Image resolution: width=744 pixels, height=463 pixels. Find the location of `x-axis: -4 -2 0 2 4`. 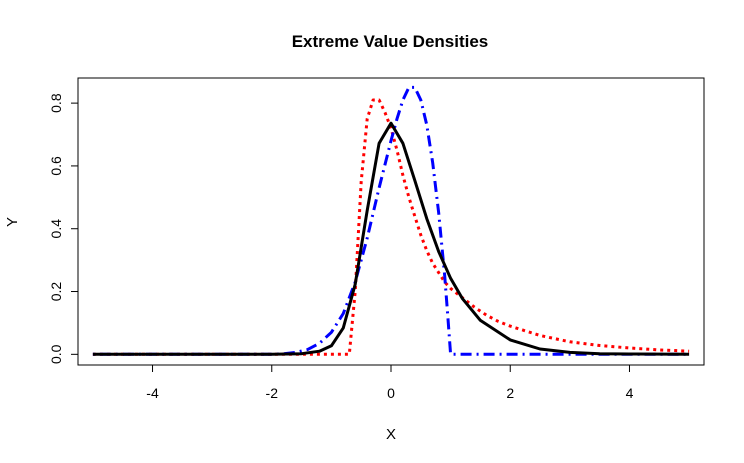

x-axis: -4 -2 0 2 4 is located at coordinates (390, 382).